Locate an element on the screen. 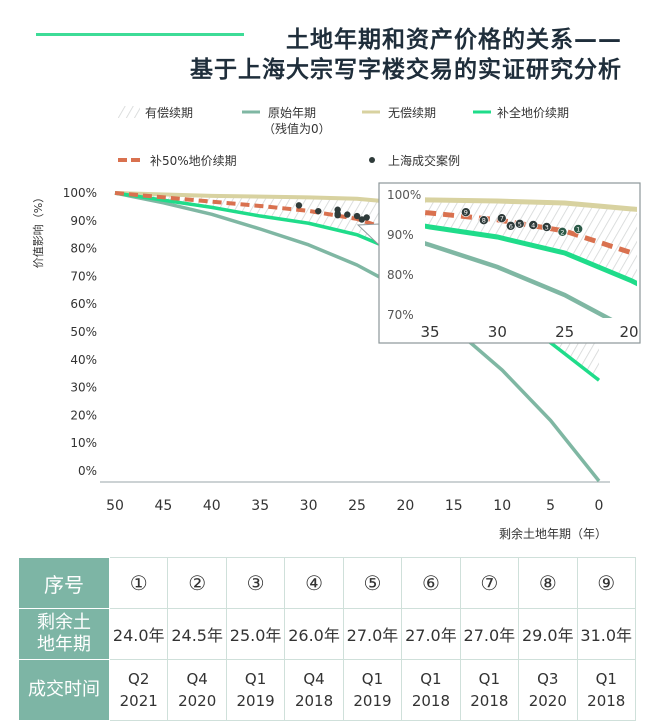  inset-x-tick-label: 30 is located at coordinates (497, 332).